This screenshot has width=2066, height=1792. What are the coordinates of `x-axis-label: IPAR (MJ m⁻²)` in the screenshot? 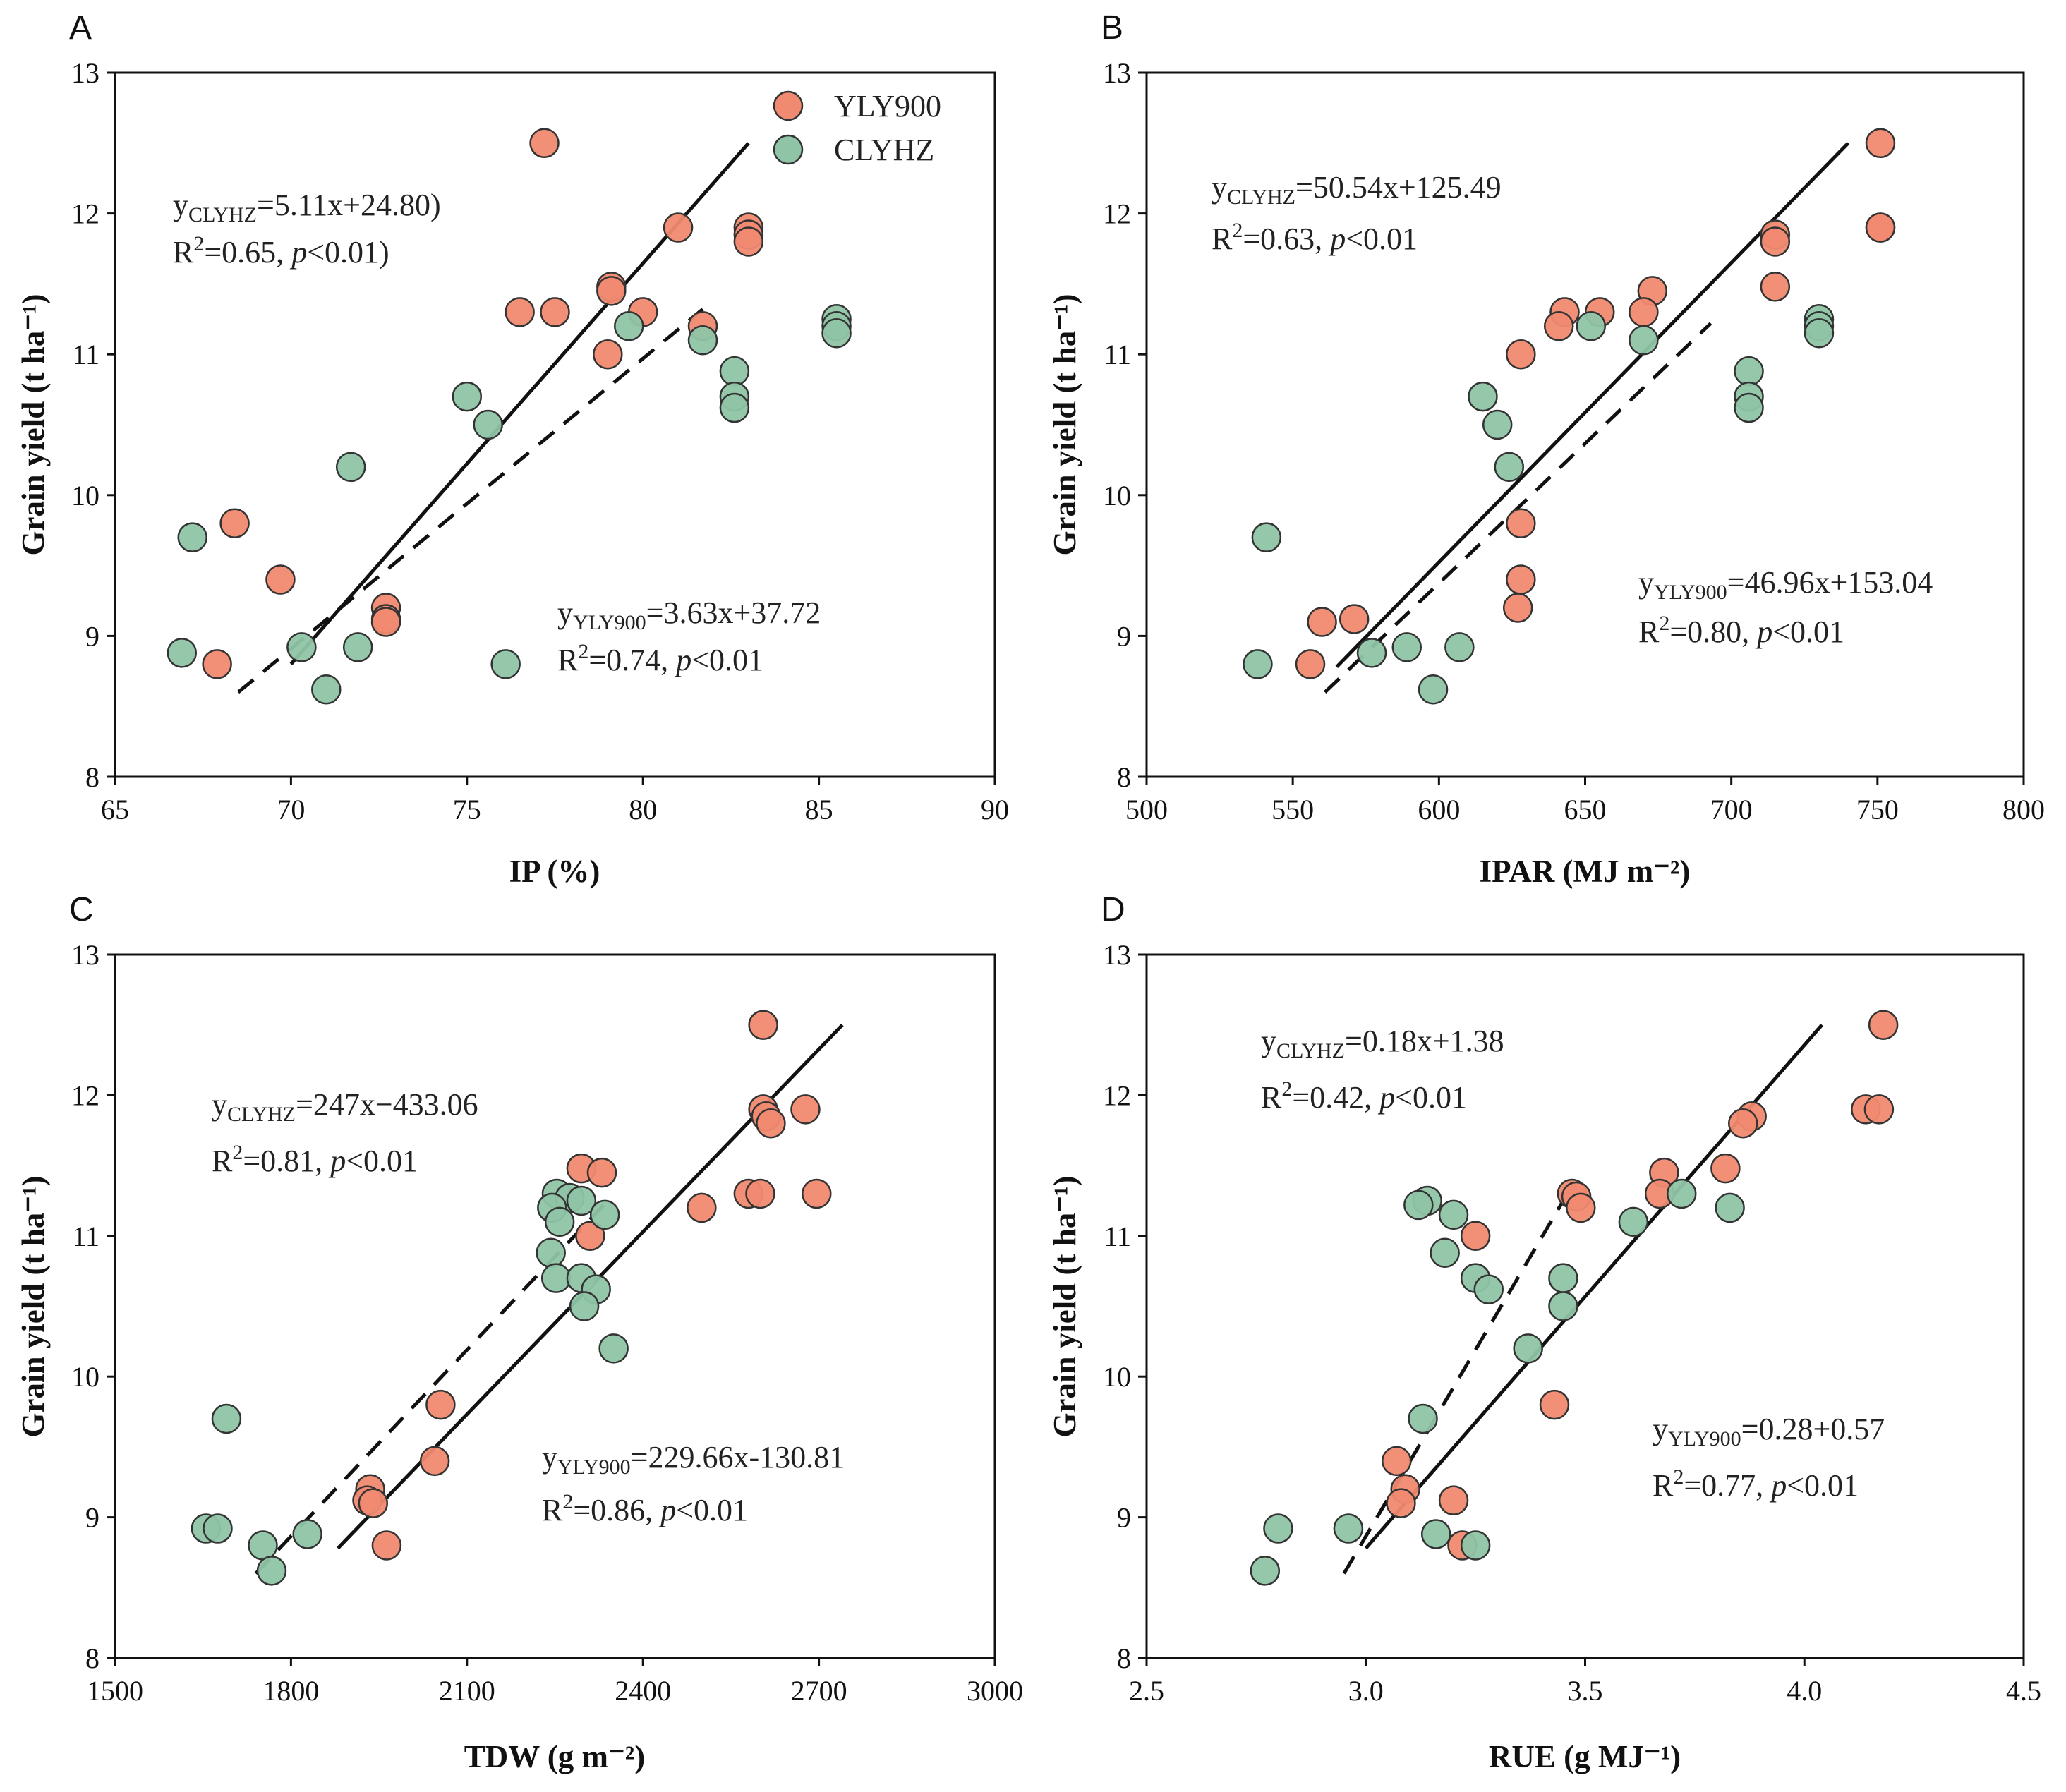 It's located at (1586, 871).